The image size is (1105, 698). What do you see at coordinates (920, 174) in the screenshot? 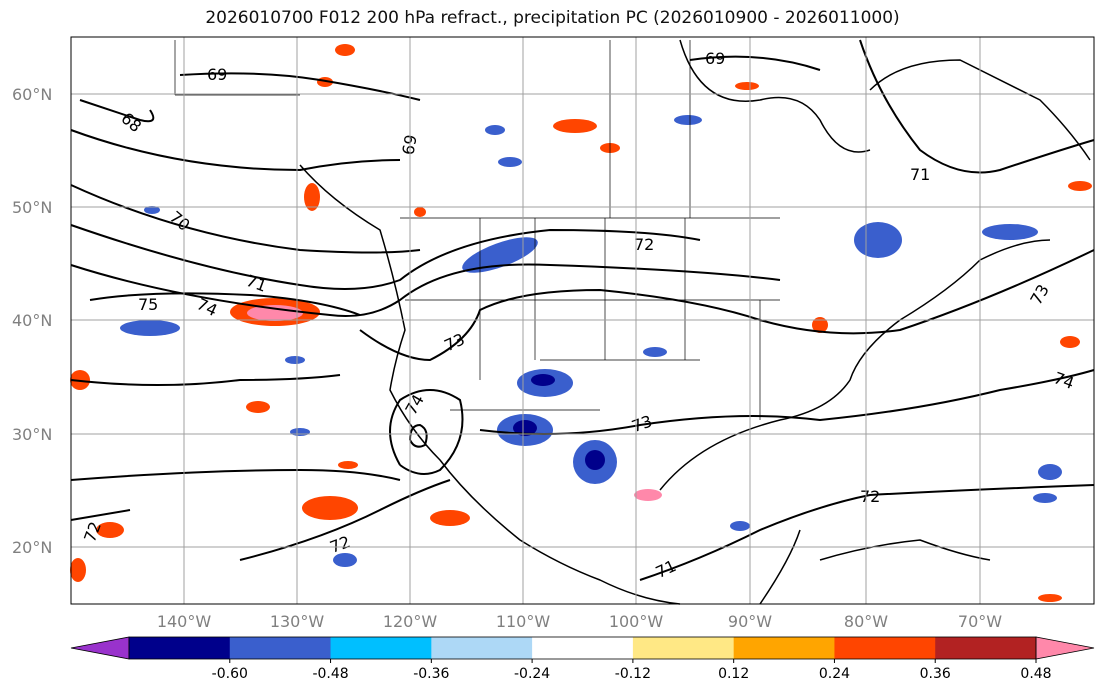
I see `contour-label: 71` at bounding box center [920, 174].